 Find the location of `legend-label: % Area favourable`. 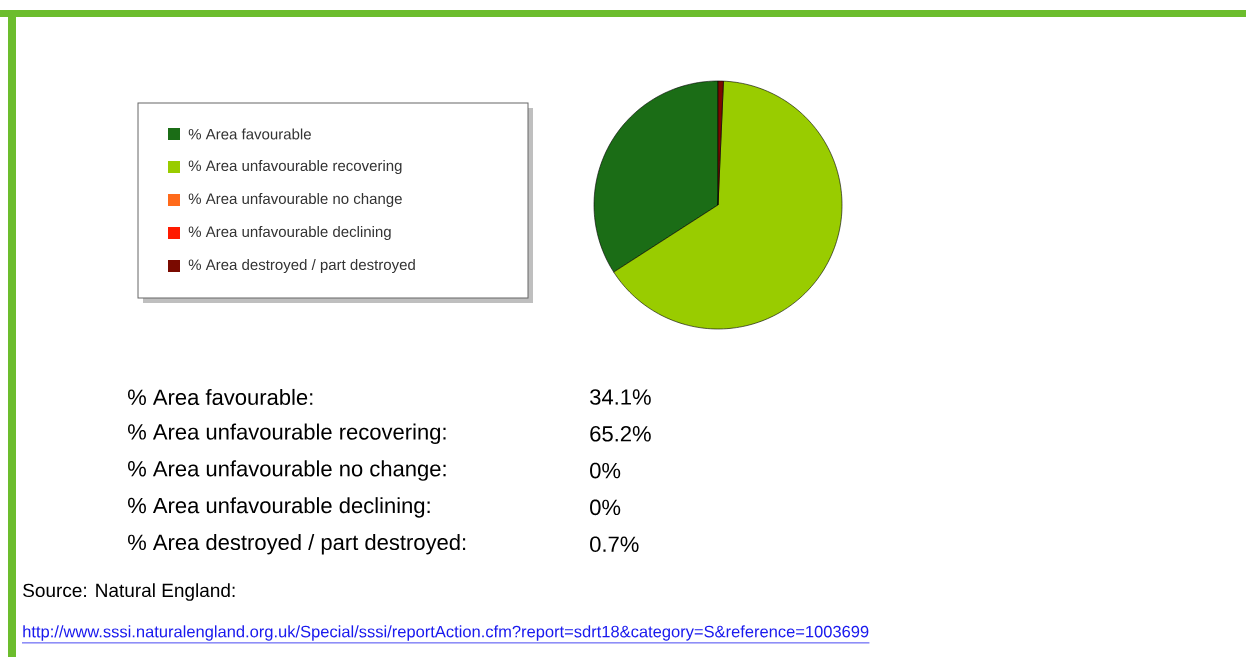

legend-label: % Area favourable is located at coordinates (249, 134).